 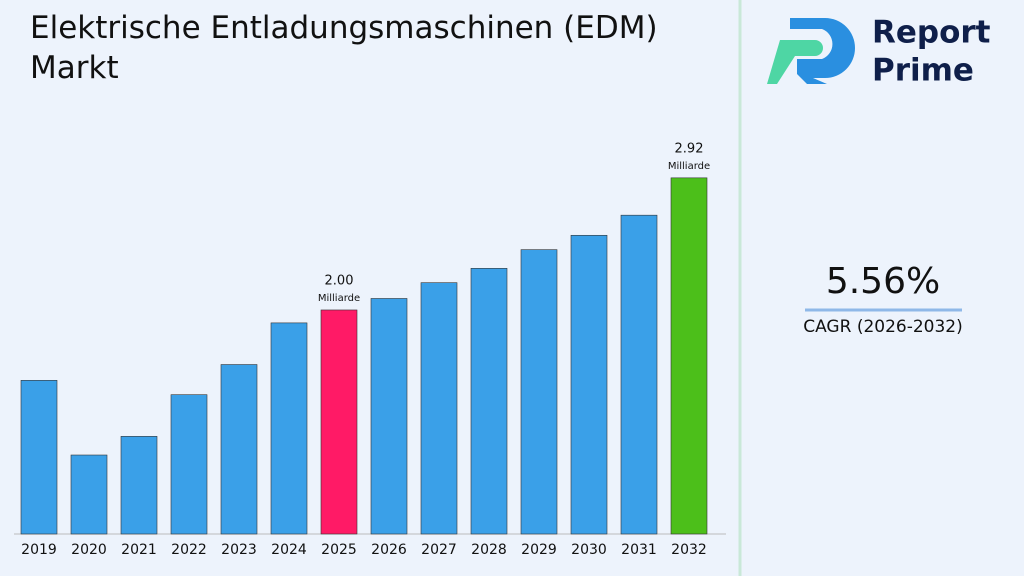 I want to click on brand: Prime, so click(x=923, y=71).